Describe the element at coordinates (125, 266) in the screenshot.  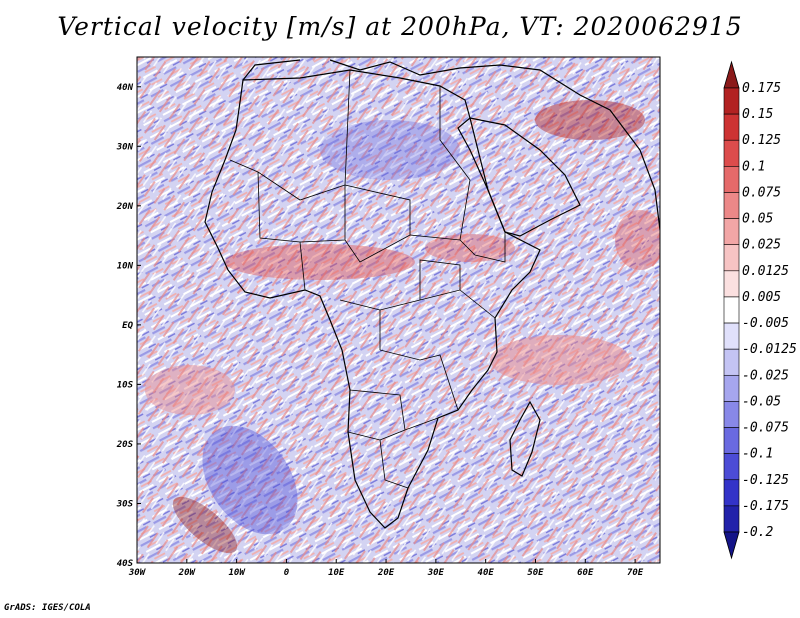
I see `lat-tick-label: 10N` at that location.